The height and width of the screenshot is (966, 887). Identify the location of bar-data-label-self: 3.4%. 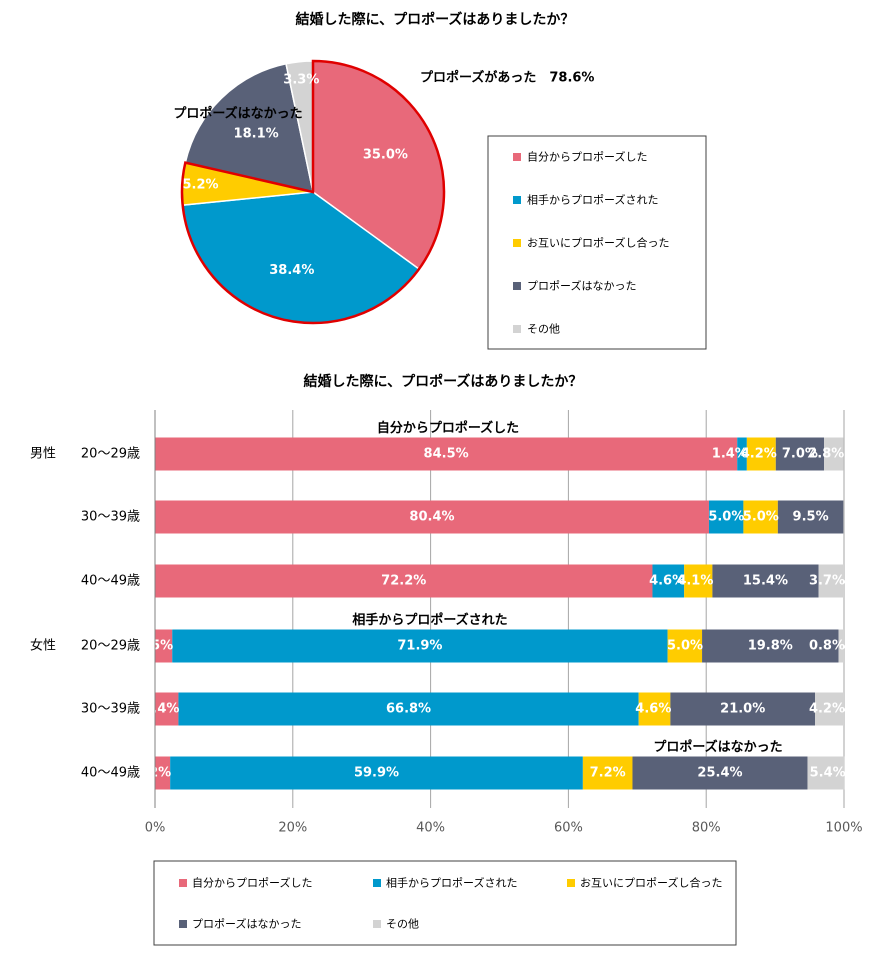
(161, 709).